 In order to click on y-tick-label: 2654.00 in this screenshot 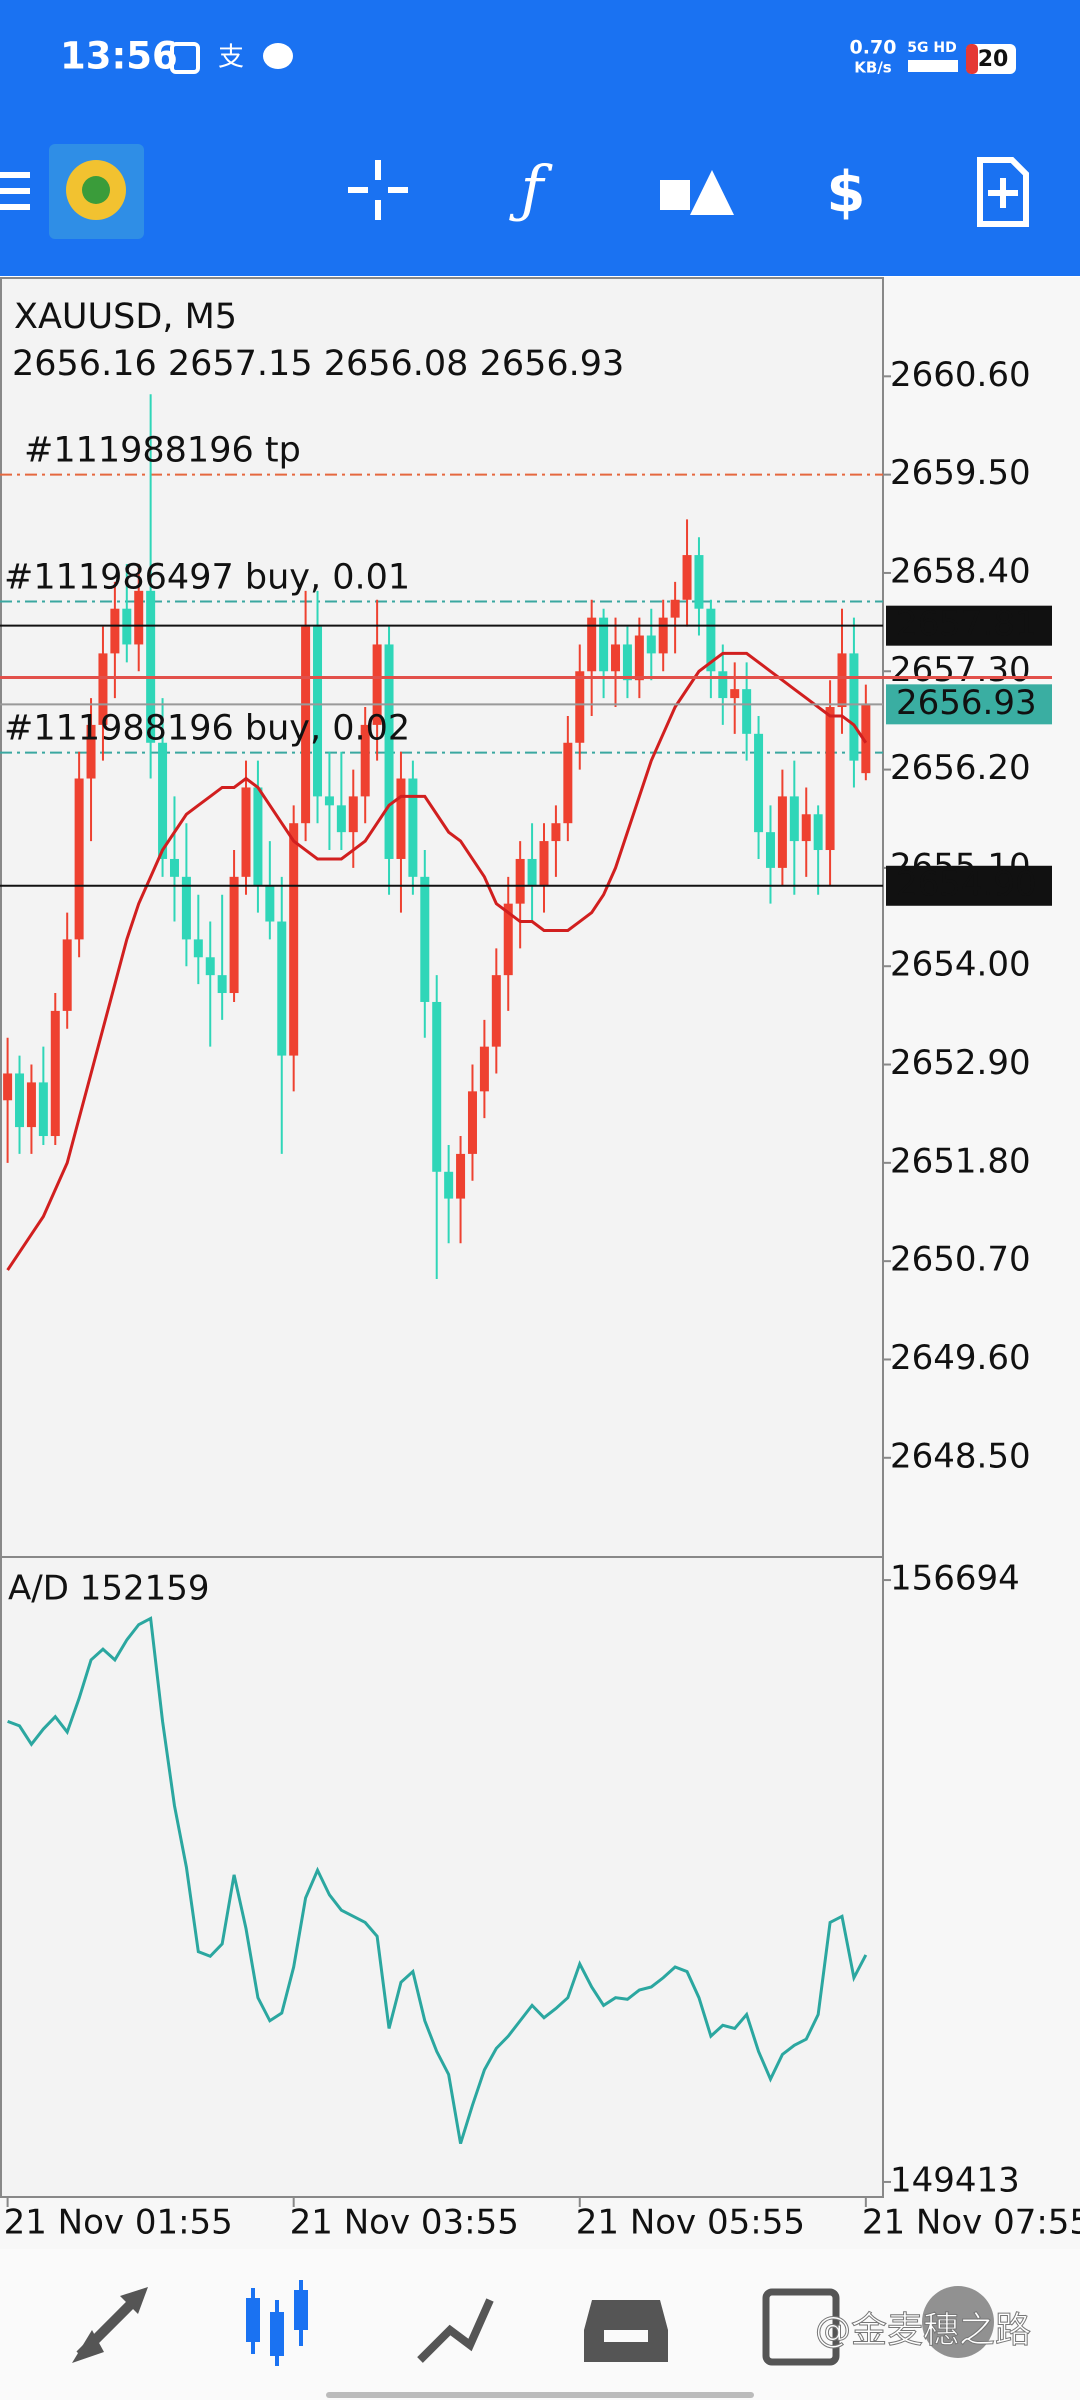, I will do `click(960, 965)`.